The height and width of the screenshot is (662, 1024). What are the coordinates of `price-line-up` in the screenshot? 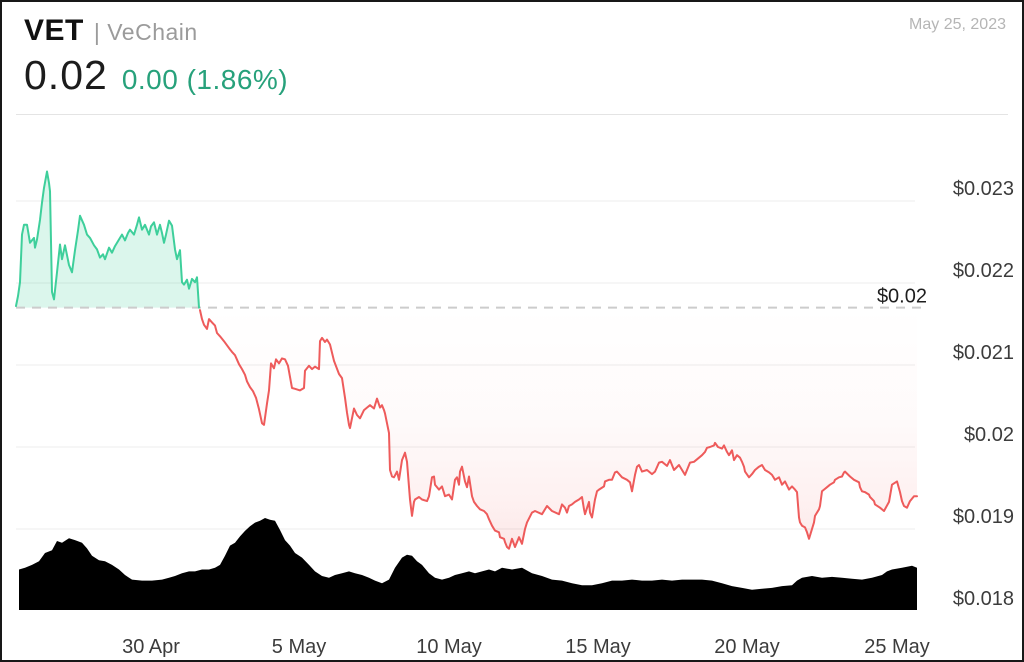 It's located at (107, 239).